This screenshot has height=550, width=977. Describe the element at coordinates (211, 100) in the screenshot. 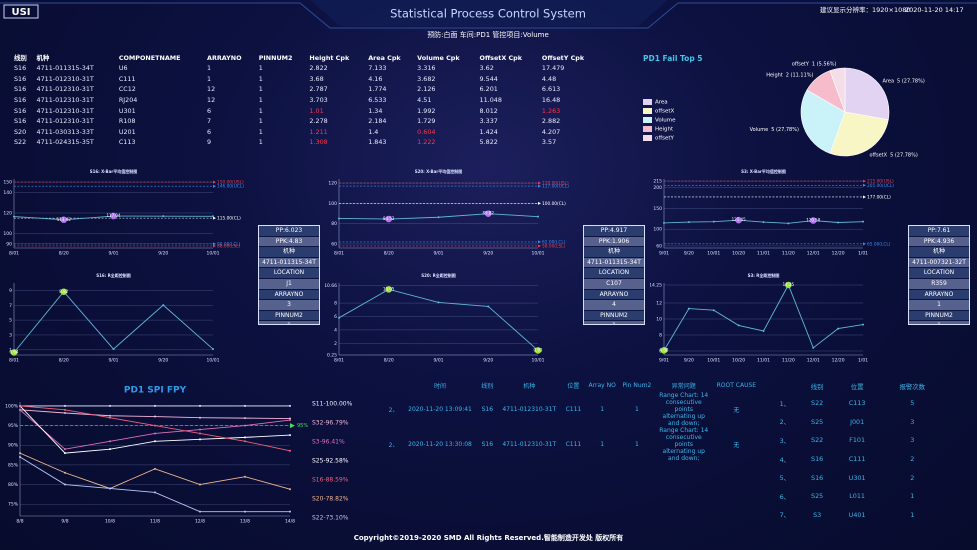

I see `table-cell: 12` at that location.